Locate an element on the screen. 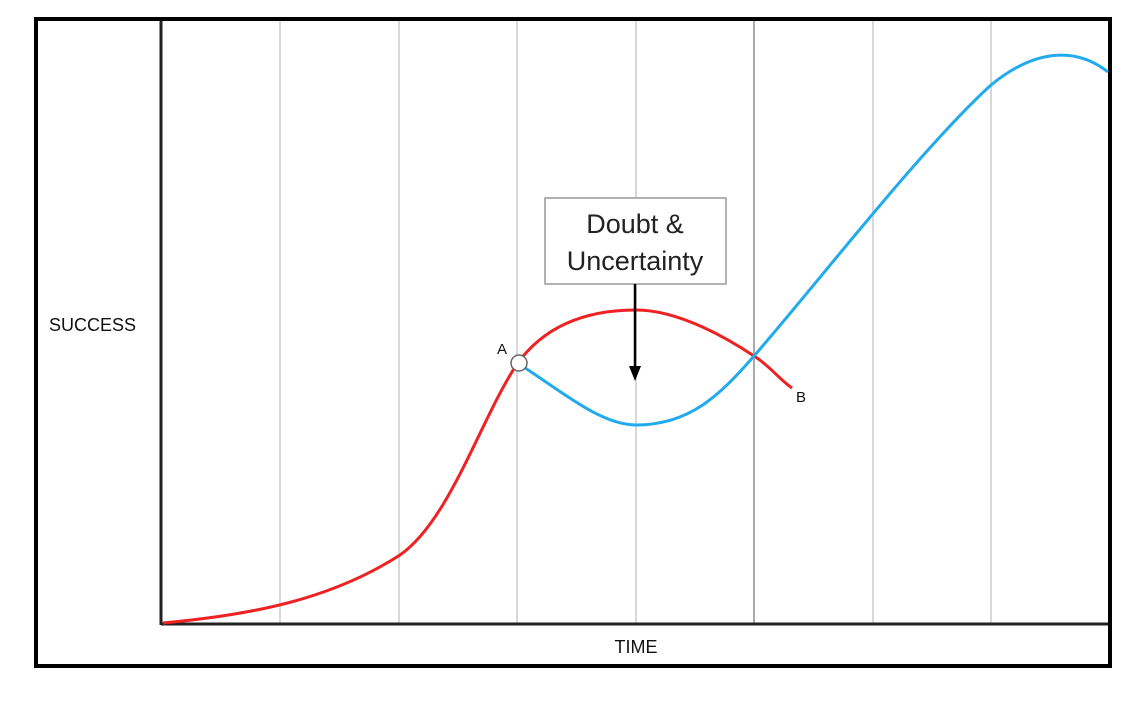  point-a-label: A is located at coordinates (502, 349).